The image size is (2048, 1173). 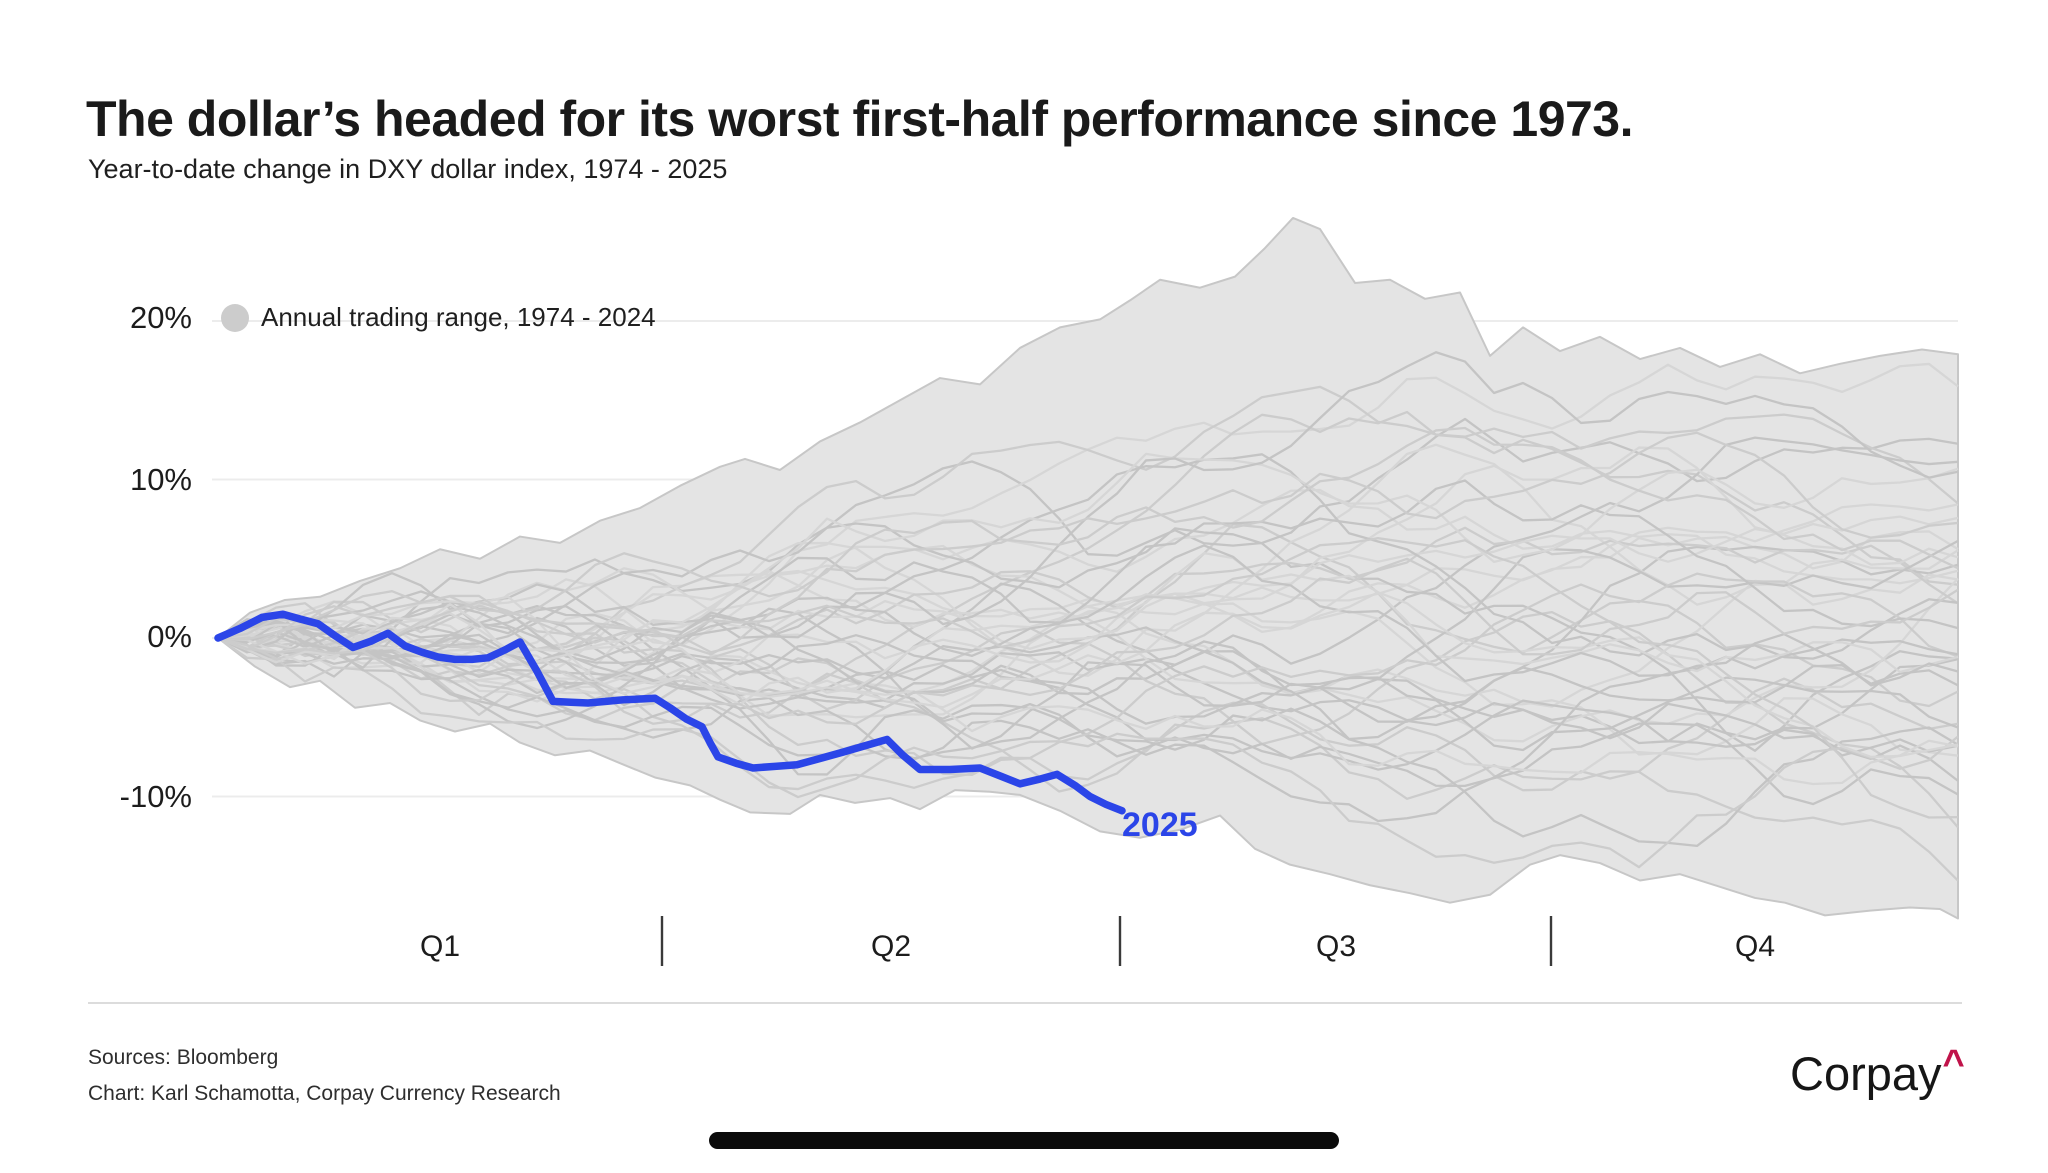 What do you see at coordinates (160, 317) in the screenshot?
I see `y-axis-label-20: 20%` at bounding box center [160, 317].